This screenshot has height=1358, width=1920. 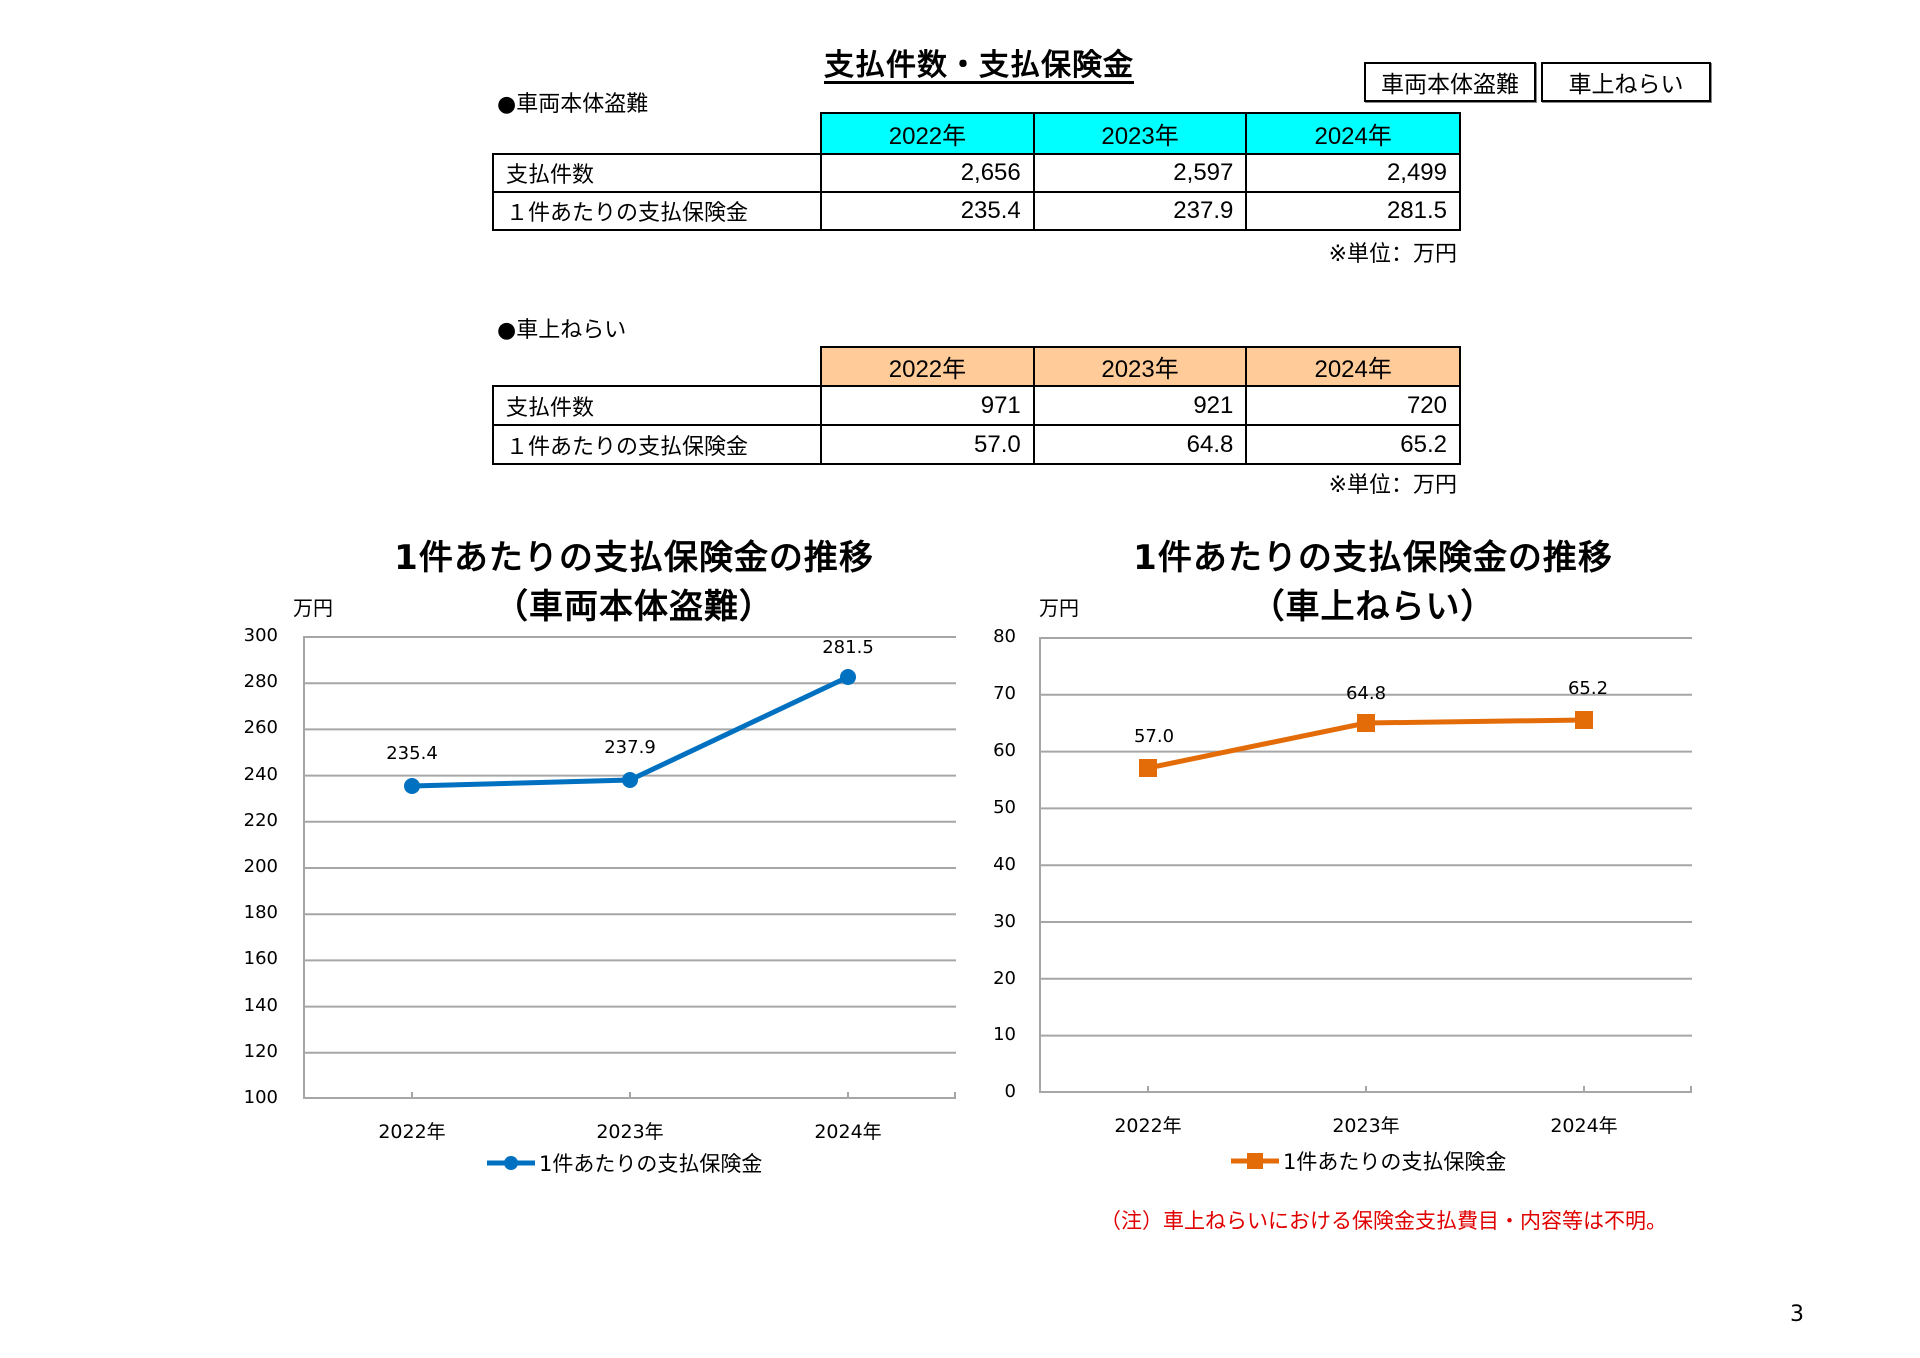 What do you see at coordinates (1588, 688) in the screenshot?
I see `data-label: 65.2` at bounding box center [1588, 688].